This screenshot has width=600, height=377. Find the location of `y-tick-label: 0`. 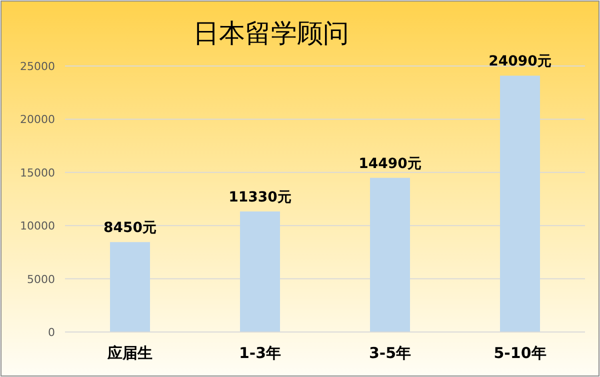

y-tick-label: 0 is located at coordinates (51, 332).